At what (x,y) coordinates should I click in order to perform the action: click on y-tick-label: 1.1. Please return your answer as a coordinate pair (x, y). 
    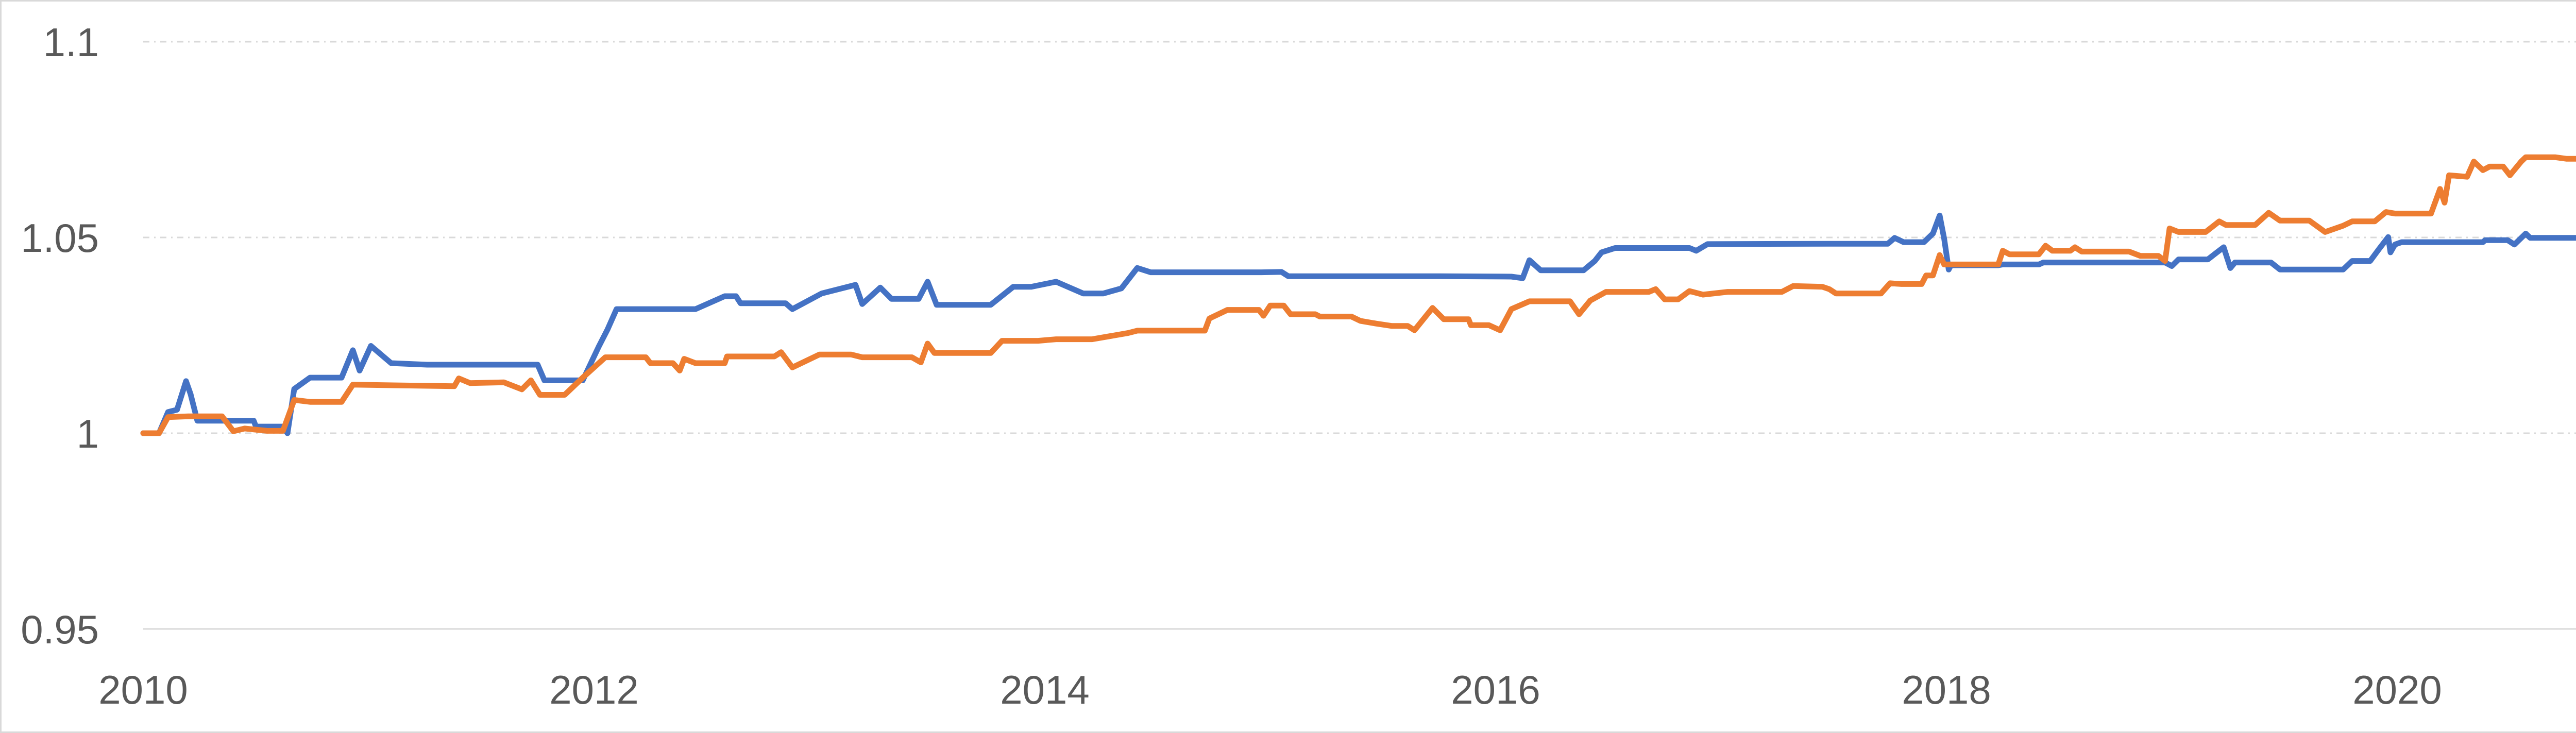
    Looking at the image, I should click on (71, 42).